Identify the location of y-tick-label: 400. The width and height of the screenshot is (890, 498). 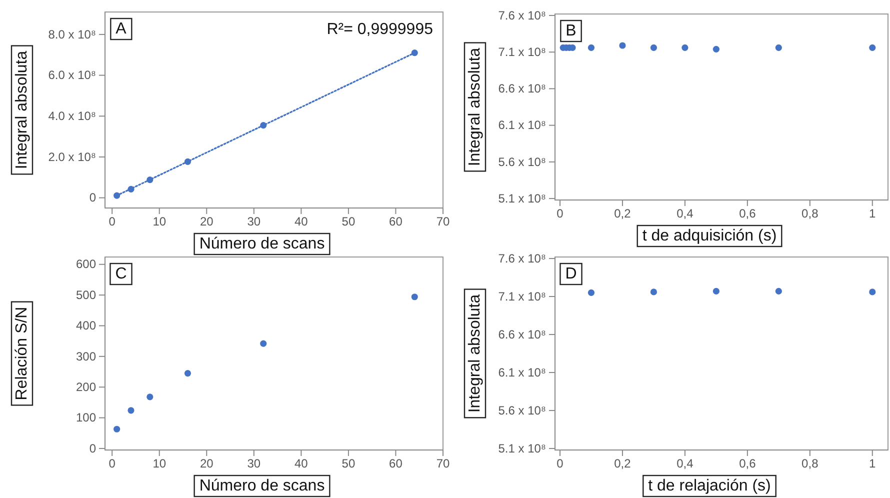
(86, 325).